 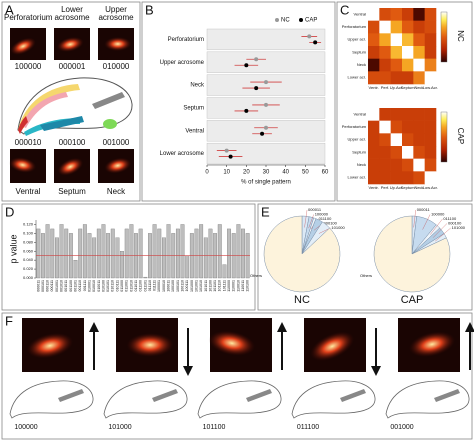 I want to click on category-label: Neck, so click(x=197, y=86).